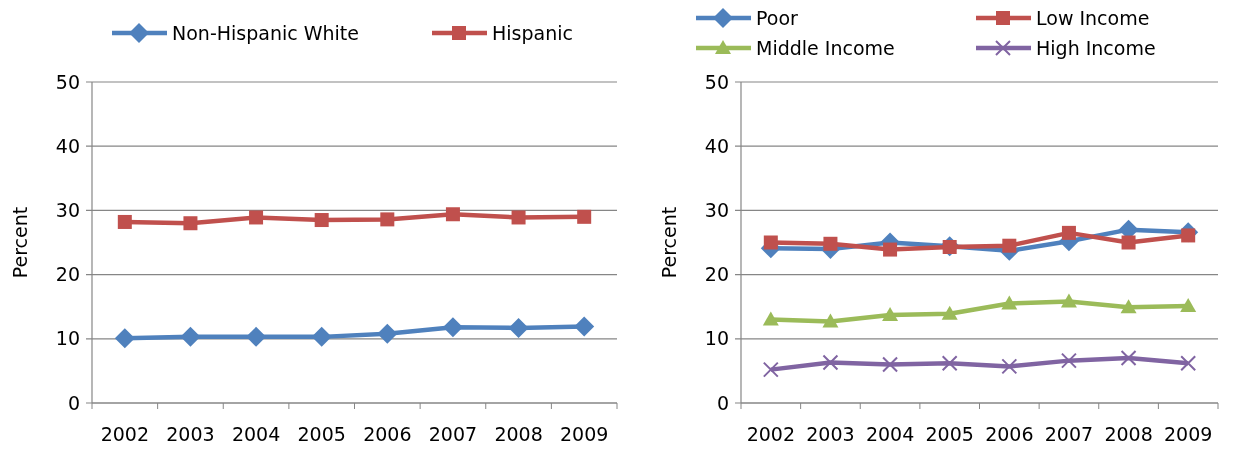  What do you see at coordinates (532, 32) in the screenshot?
I see `legend-label: Hispanic` at bounding box center [532, 32].